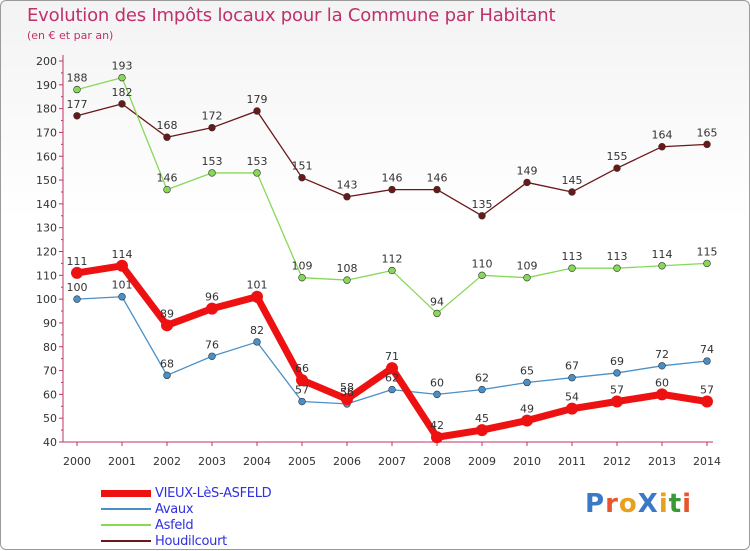 The height and width of the screenshot is (551, 750). Describe the element at coordinates (122, 285) in the screenshot. I see `data-label-avaux: 101` at that location.